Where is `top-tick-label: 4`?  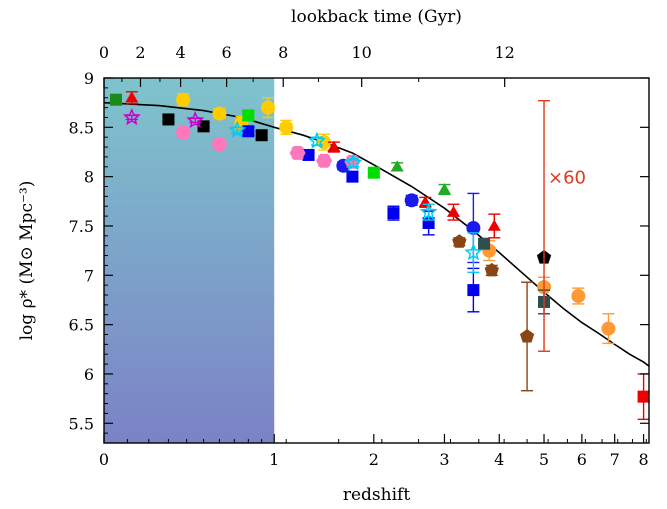 top-tick-label: 4 is located at coordinates (180, 52).